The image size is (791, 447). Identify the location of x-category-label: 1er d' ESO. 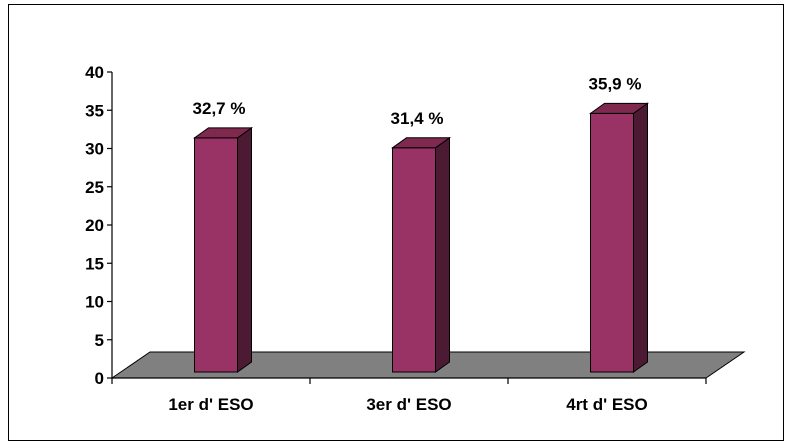
(210, 404).